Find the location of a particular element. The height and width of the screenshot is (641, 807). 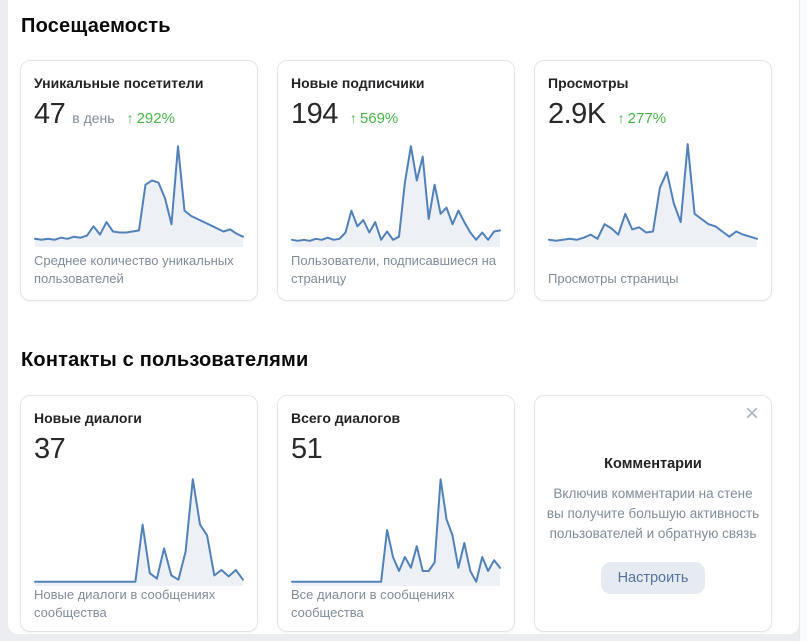

stat-row: 47 в день ↑ 292% is located at coordinates (139, 114).